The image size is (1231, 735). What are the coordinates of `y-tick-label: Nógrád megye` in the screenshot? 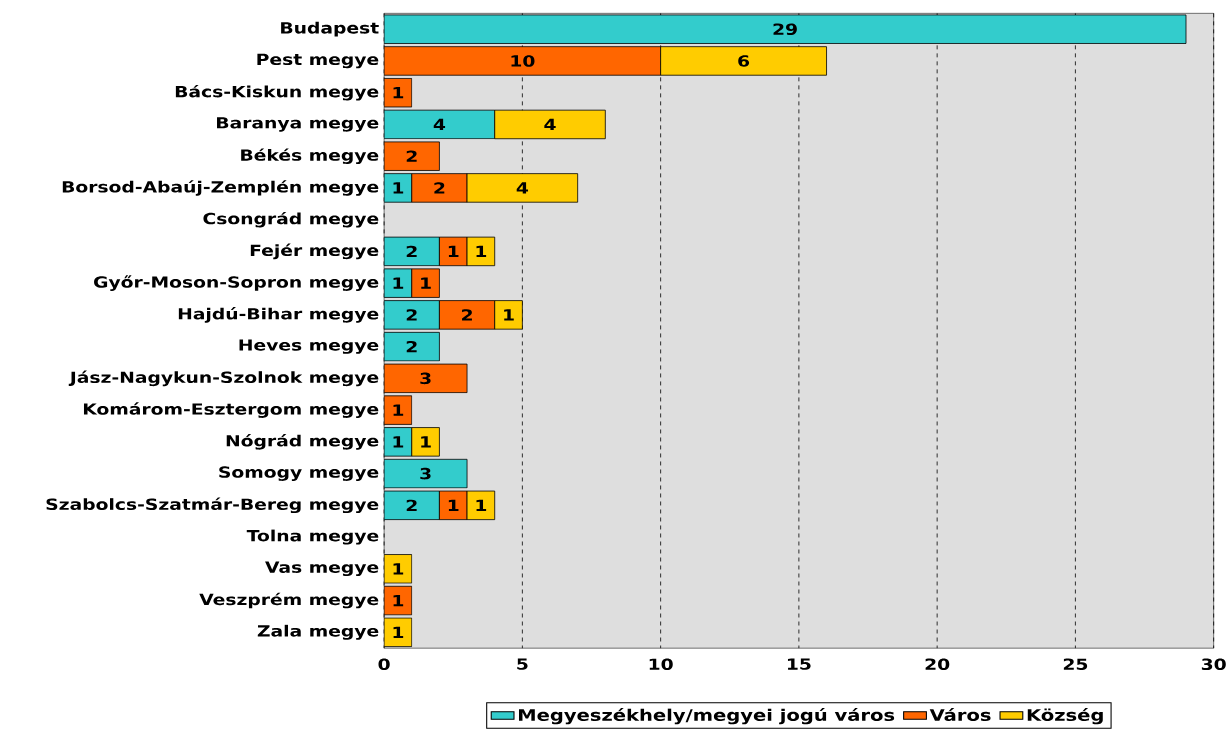 It's located at (302, 442).